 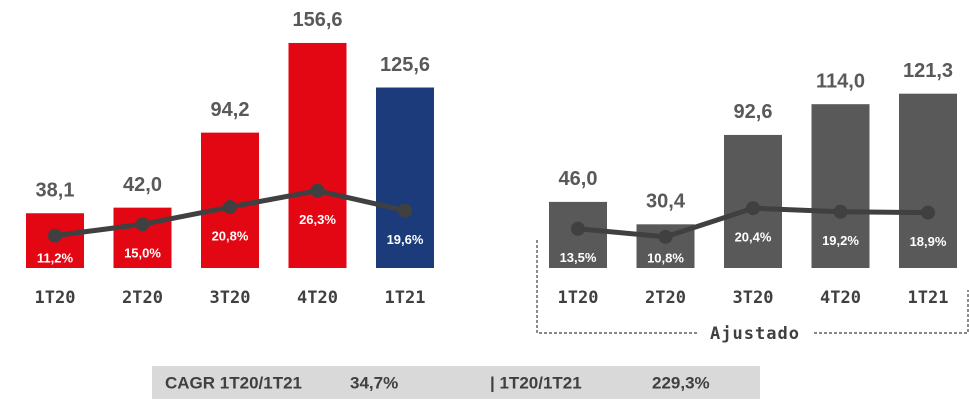 What do you see at coordinates (753, 237) in the screenshot?
I see `line-label: 20,4%` at bounding box center [753, 237].